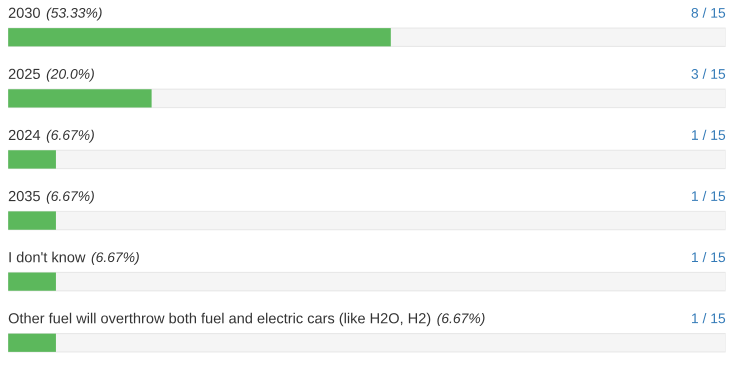  What do you see at coordinates (24, 13) in the screenshot?
I see `y-tick-label: 2030` at bounding box center [24, 13].